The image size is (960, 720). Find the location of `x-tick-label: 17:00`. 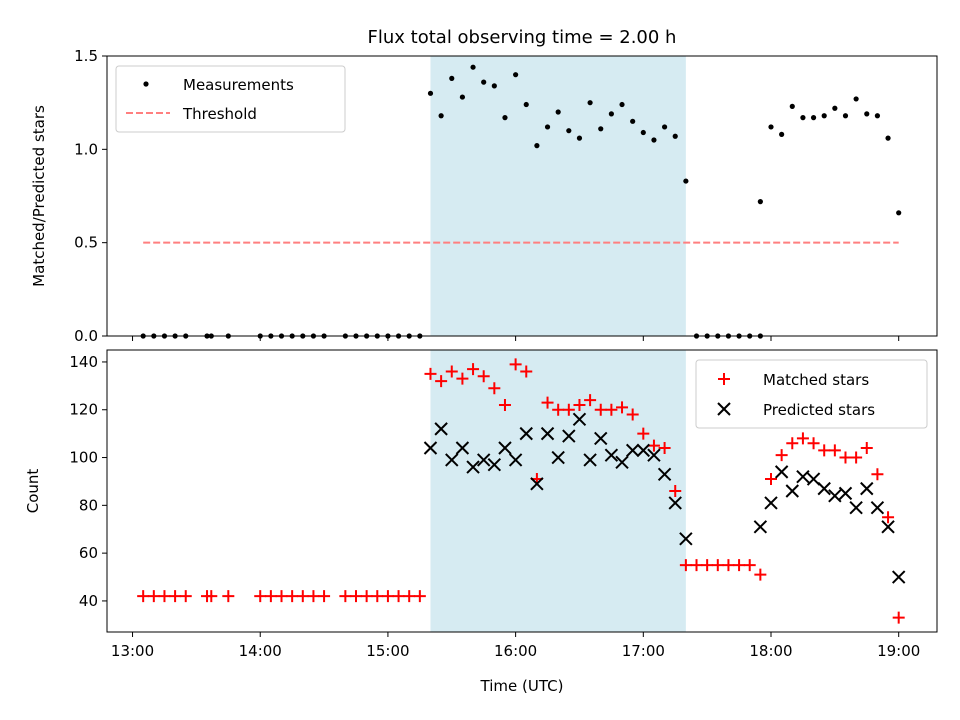

x-tick-label: 17:00 is located at coordinates (643, 651).